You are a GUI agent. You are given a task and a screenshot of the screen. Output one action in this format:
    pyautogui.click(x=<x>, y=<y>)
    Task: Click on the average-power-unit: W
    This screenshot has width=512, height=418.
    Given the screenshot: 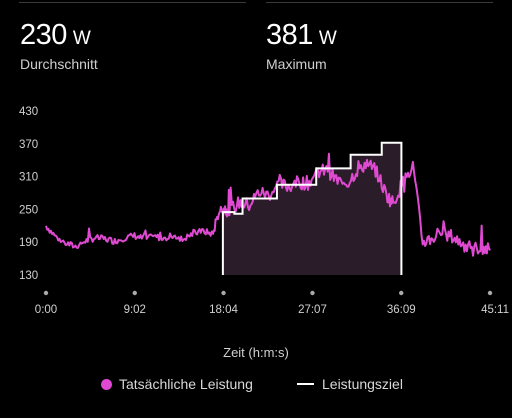 What is the action you would take?
    pyautogui.click(x=81, y=38)
    